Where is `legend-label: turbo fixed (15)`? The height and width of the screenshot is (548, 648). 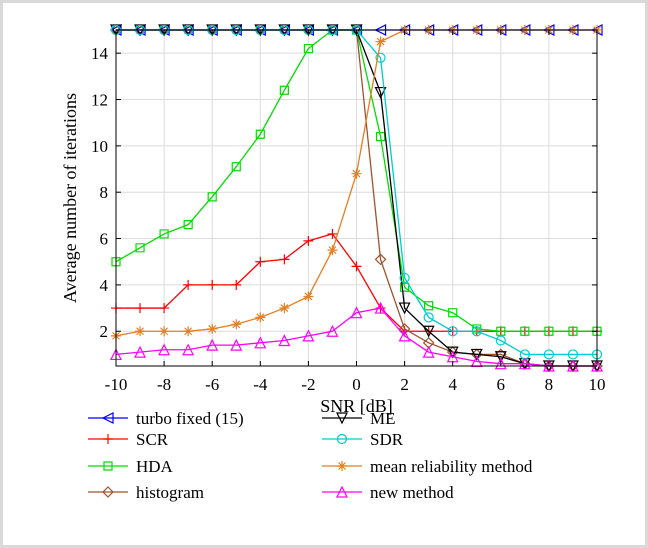
legend-label: turbo fixed (15) is located at coordinates (190, 418).